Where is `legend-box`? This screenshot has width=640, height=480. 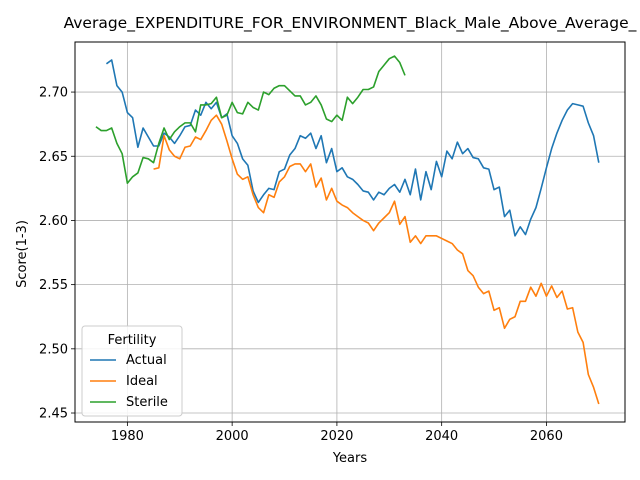 legend-box is located at coordinates (132, 371).